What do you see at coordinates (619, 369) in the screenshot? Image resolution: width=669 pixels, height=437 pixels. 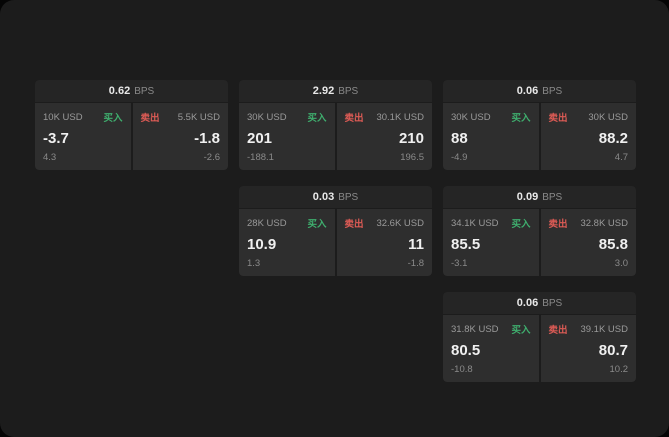 I see `sell-delta: 10.2` at bounding box center [619, 369].